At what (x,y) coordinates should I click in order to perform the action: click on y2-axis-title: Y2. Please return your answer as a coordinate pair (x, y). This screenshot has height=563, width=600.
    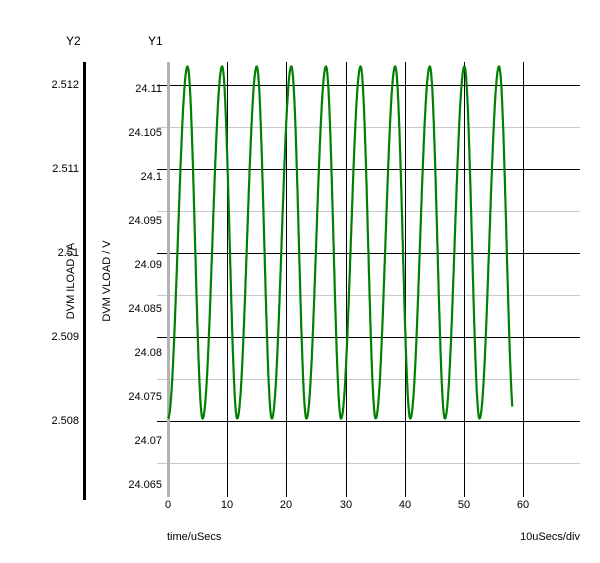
    Looking at the image, I should click on (73, 41).